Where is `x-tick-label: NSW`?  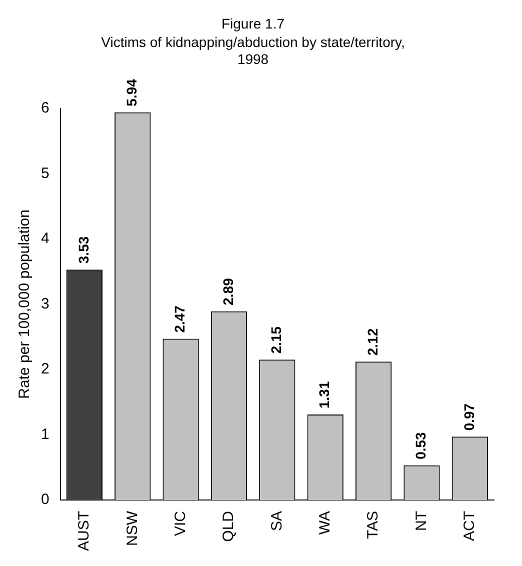
x-tick-label: NSW is located at coordinates (132, 528).